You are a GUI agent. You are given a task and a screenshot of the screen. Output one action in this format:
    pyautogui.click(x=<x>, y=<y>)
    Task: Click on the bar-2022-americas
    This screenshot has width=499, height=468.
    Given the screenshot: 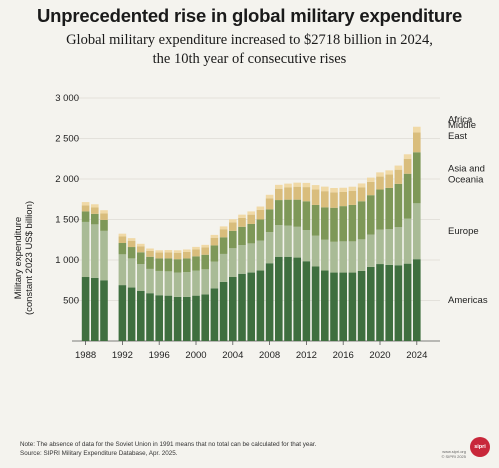 What is the action you would take?
    pyautogui.click(x=398, y=303)
    